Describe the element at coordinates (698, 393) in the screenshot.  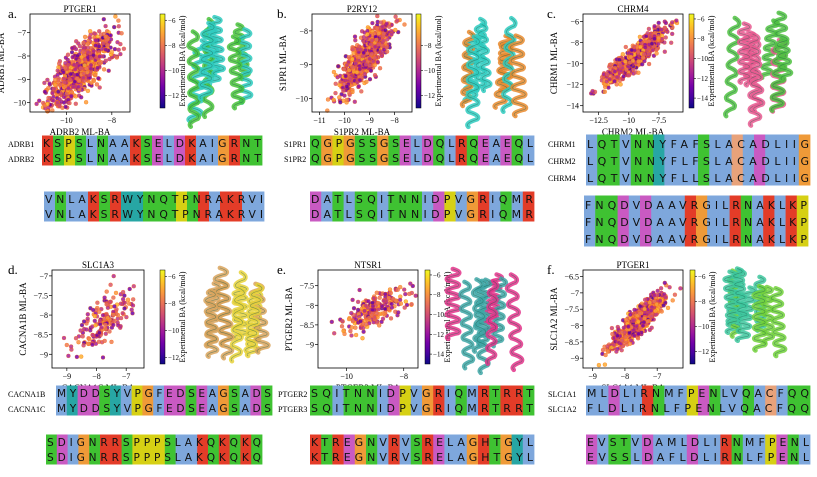
I see `alignment-row: MLDLIRNMFPENLVQACFQQ` at that location.